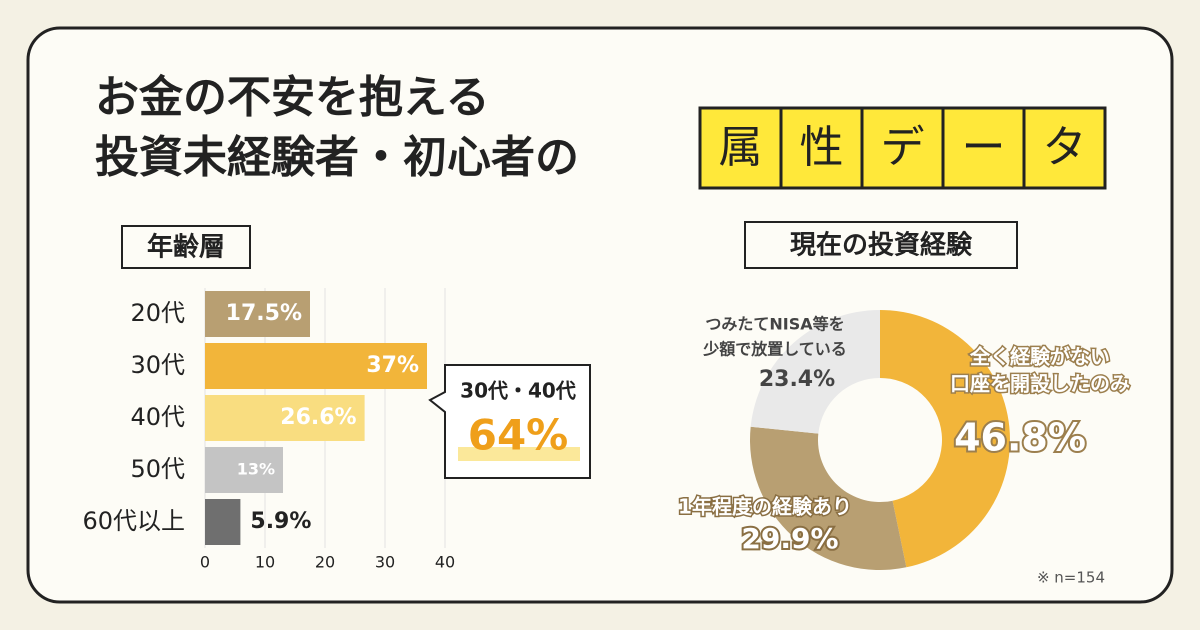  I want to click on section-title: 年齢層, so click(186, 247).